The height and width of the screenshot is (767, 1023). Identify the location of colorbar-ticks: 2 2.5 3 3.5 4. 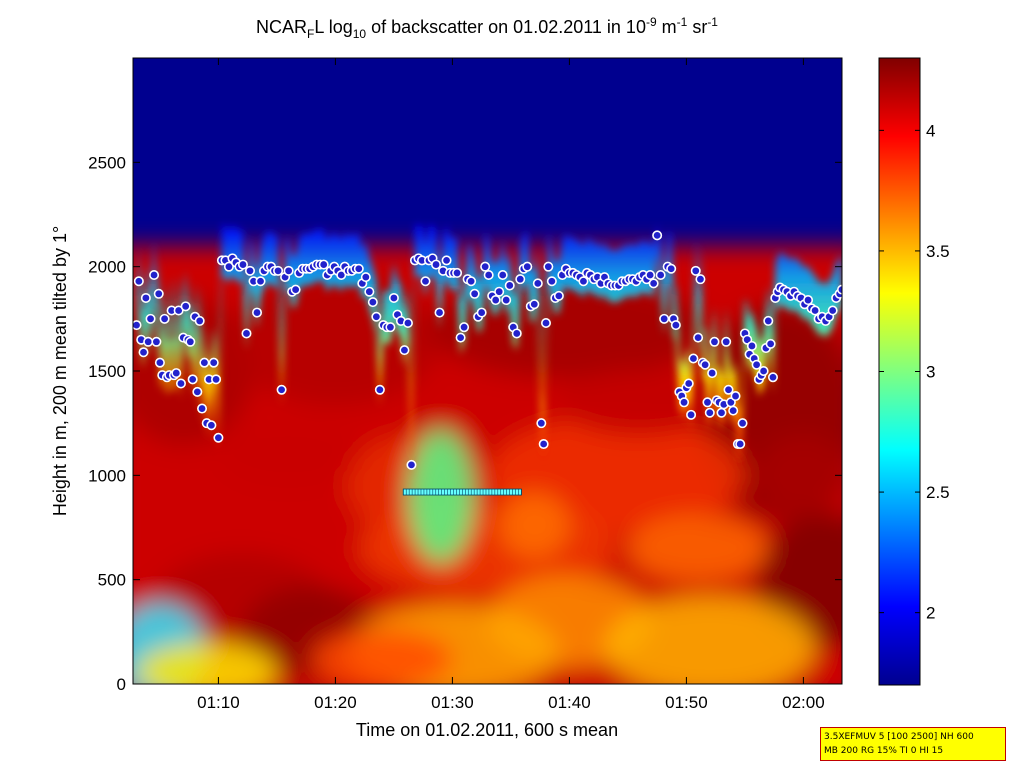
(914, 372).